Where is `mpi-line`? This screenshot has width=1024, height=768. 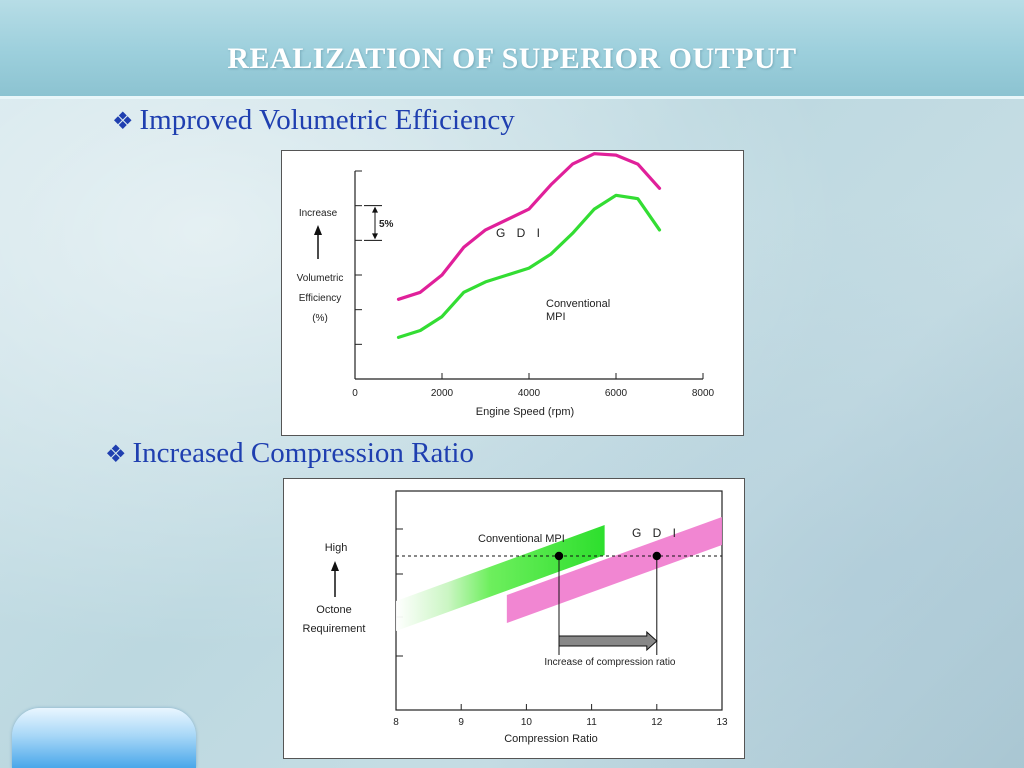 mpi-line is located at coordinates (529, 266).